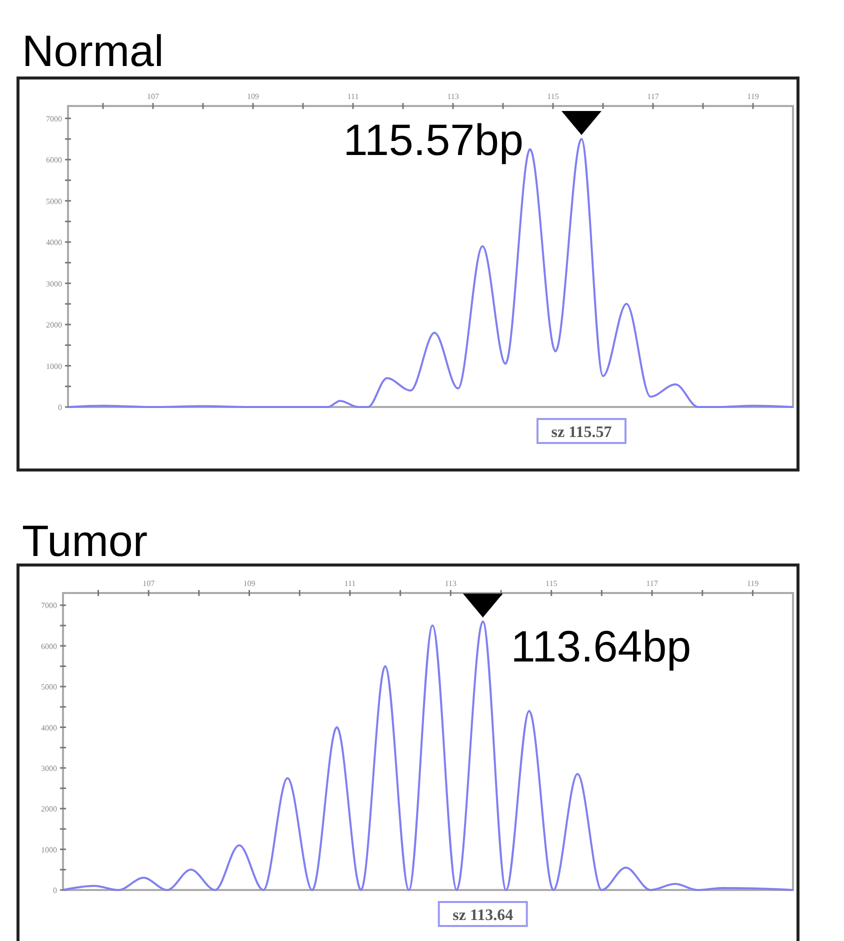  What do you see at coordinates (93, 51) in the screenshot?
I see `chart-title: Normal` at bounding box center [93, 51].